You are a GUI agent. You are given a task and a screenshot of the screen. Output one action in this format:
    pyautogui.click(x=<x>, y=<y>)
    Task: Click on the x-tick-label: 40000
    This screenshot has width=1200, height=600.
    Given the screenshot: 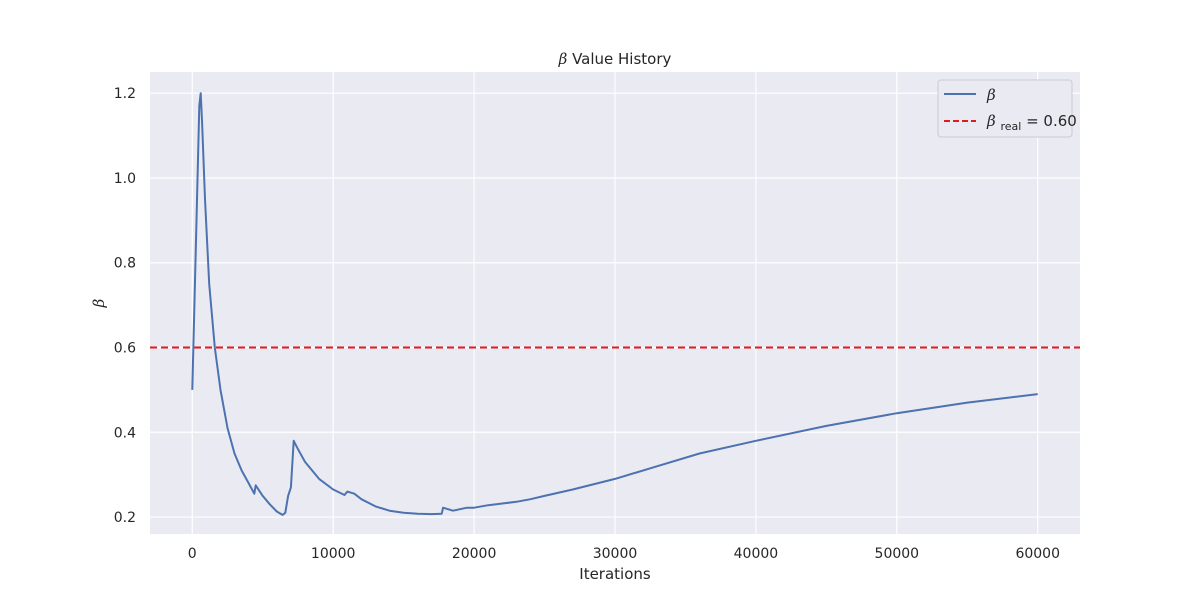 What is the action you would take?
    pyautogui.click(x=756, y=554)
    